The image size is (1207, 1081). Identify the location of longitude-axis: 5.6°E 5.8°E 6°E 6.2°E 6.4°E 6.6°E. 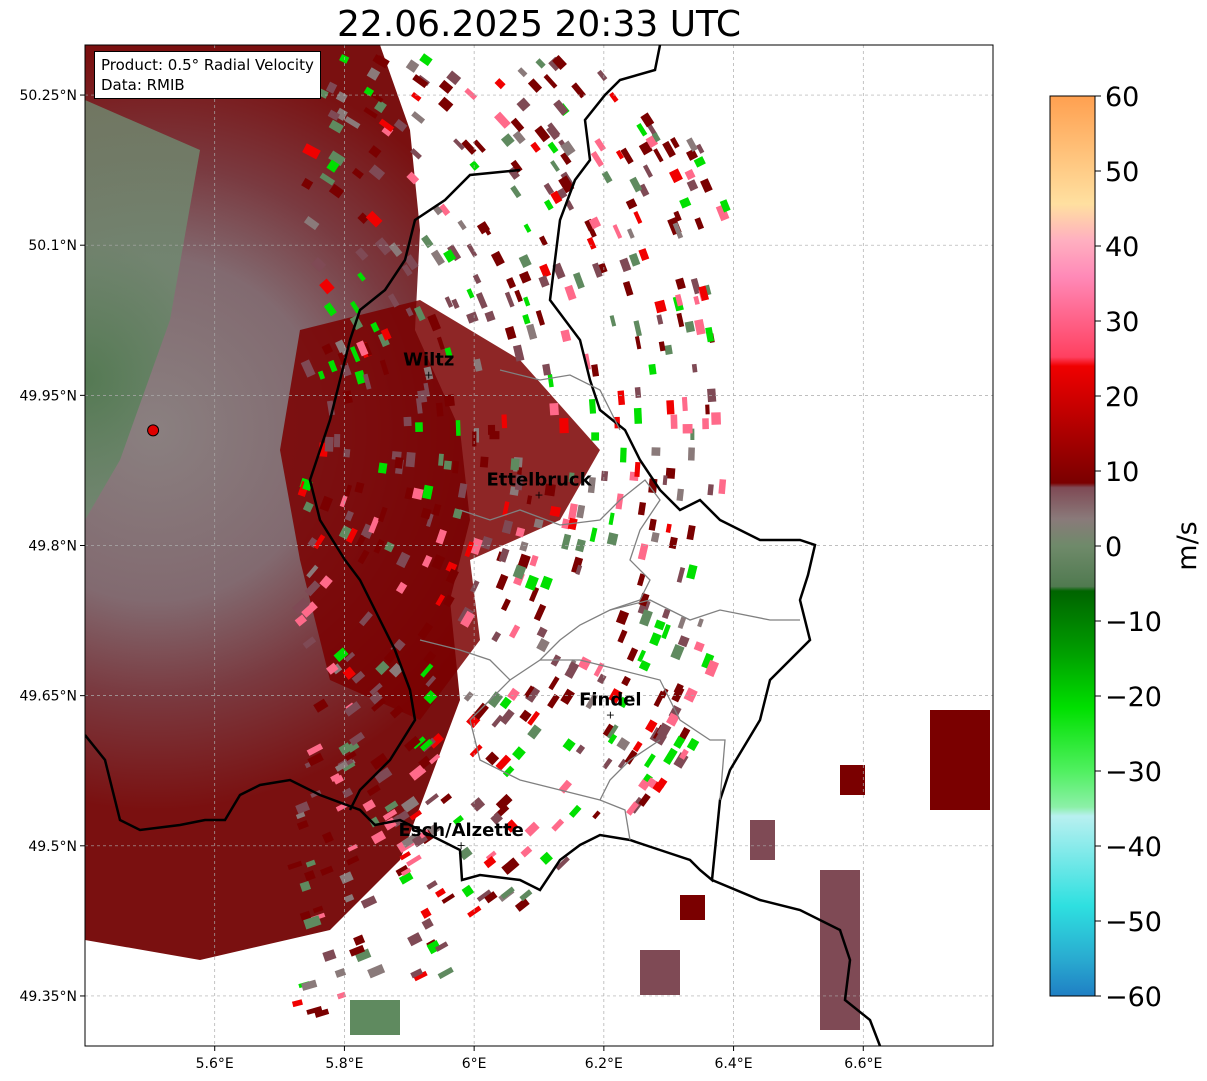
(539, 1059).